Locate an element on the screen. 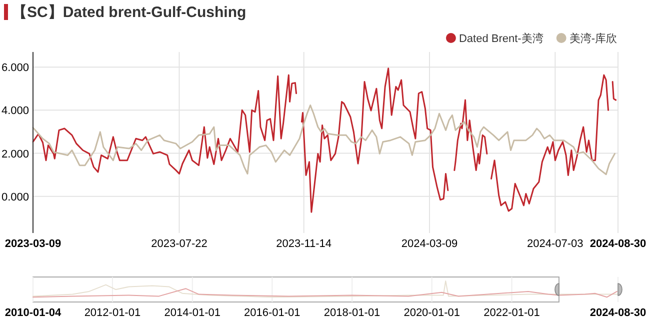 The image size is (651, 320). x-tick-label: 2010-01-04 is located at coordinates (33, 313).